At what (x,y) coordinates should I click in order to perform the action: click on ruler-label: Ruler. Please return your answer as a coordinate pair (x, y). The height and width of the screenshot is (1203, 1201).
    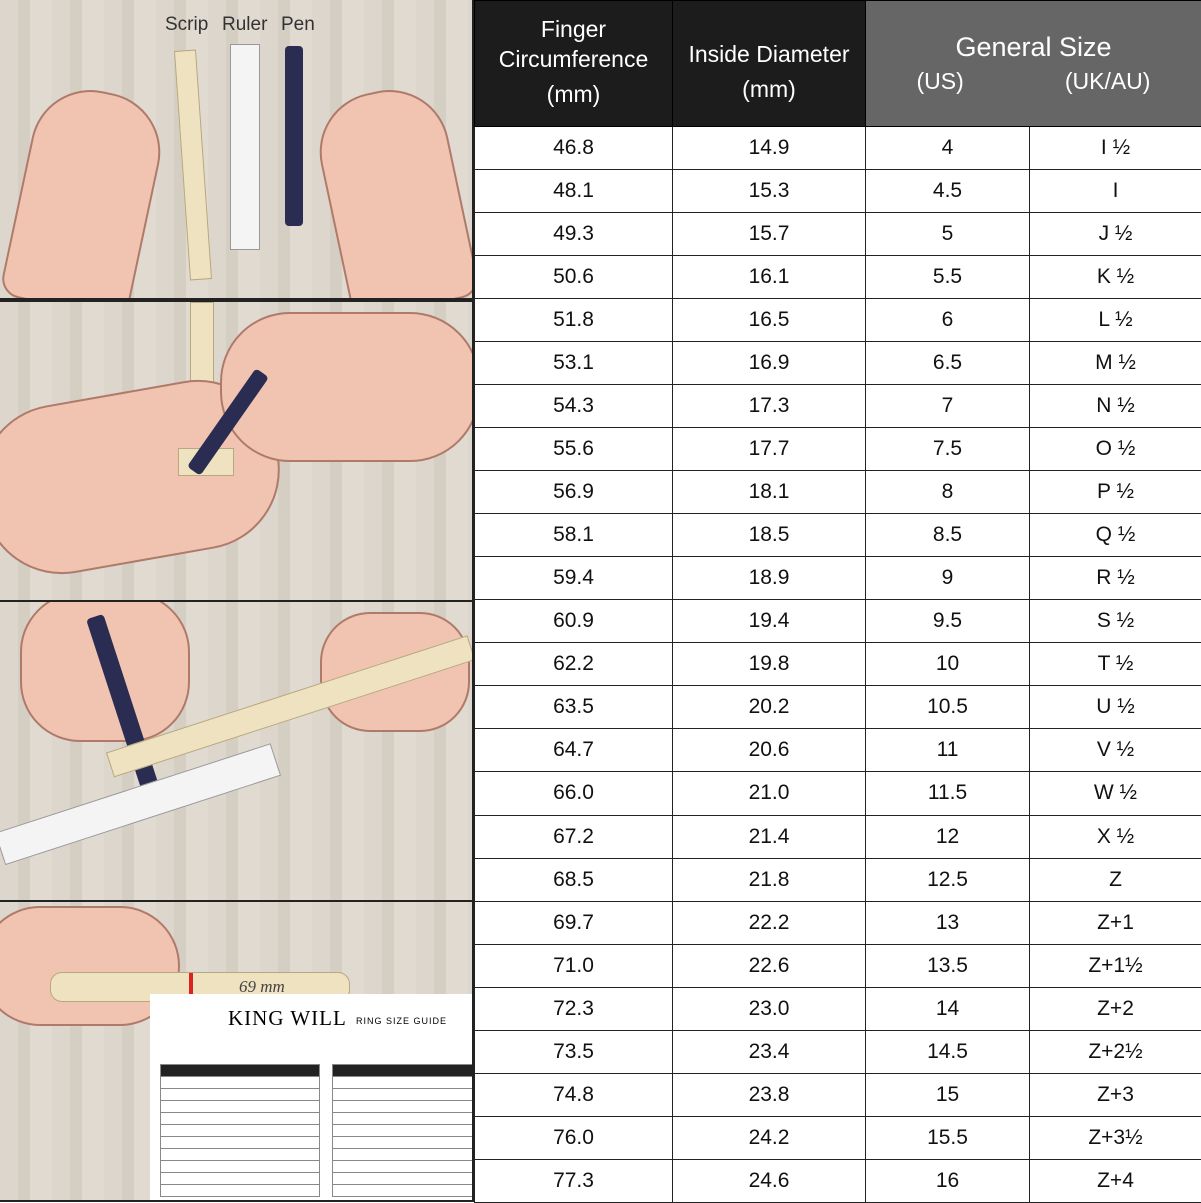
    Looking at the image, I should click on (244, 25).